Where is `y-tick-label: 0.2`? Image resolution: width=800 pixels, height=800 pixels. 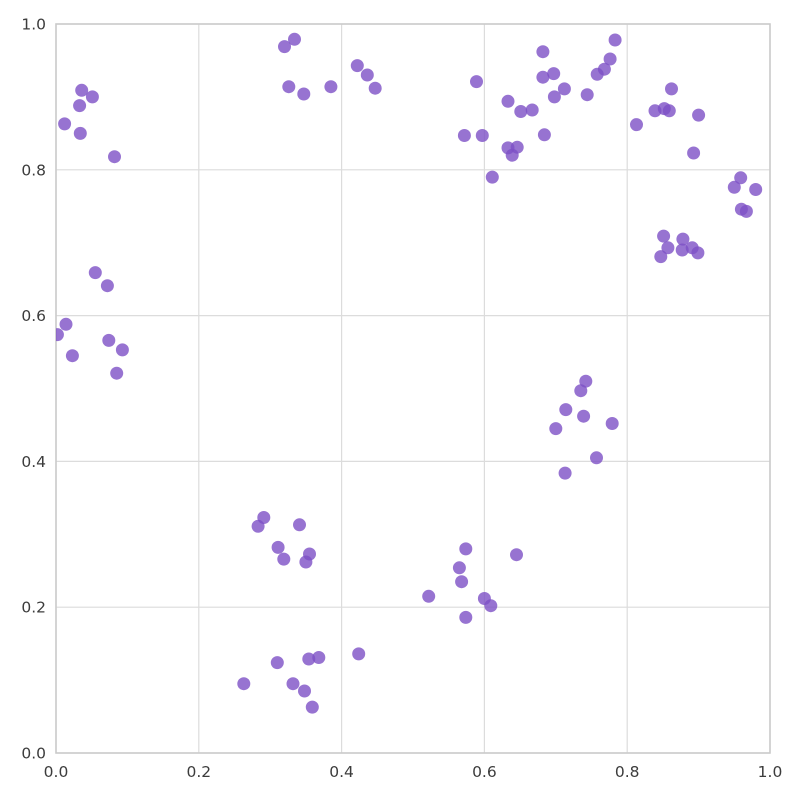
y-tick-label: 0.2 is located at coordinates (33, 608).